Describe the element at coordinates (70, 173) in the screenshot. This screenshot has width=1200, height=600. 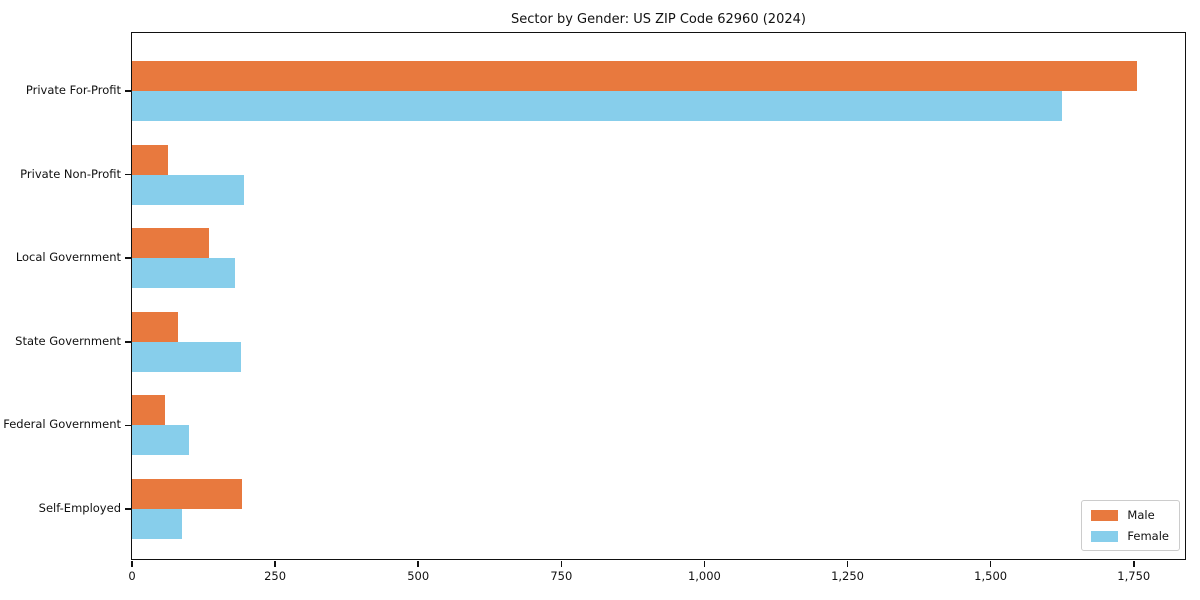
I see `y-axis-category-label: Private Non-Profit` at that location.